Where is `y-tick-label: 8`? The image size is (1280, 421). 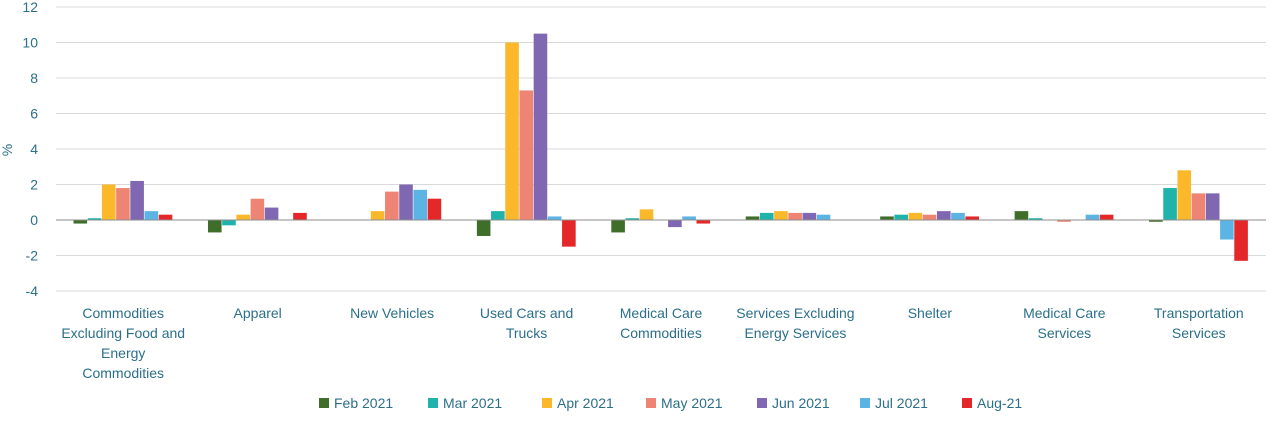
y-tick-label: 8 is located at coordinates (34, 78).